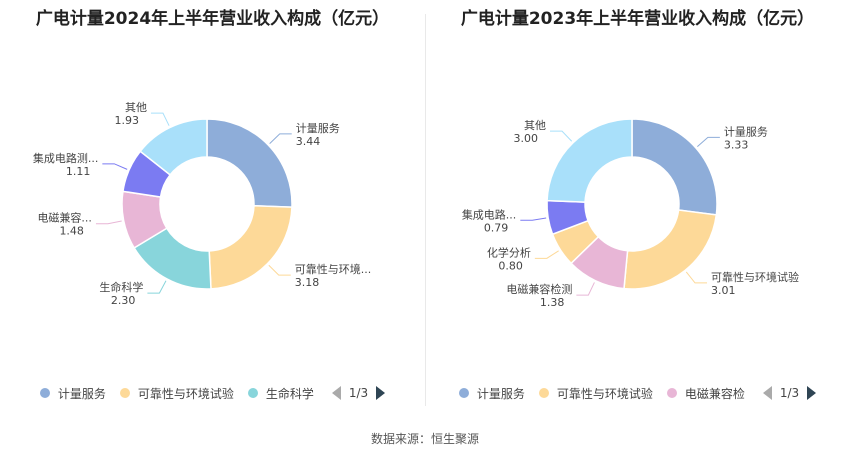  Describe the element at coordinates (121, 287) in the screenshot. I see `slice-label: 生命科学` at that location.